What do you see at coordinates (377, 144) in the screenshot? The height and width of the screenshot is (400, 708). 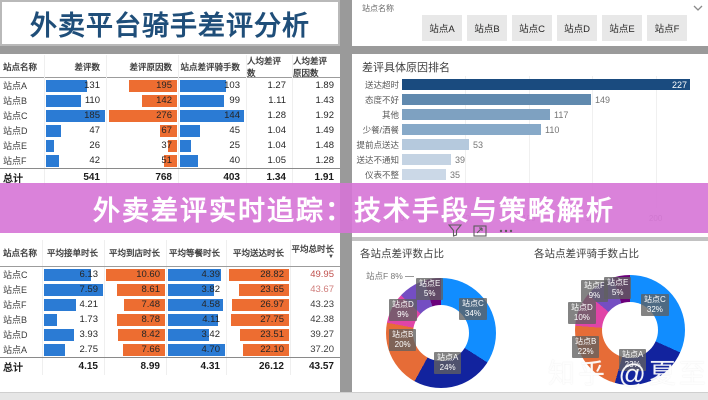 I see `category-label: 提前点送达` at bounding box center [377, 144].